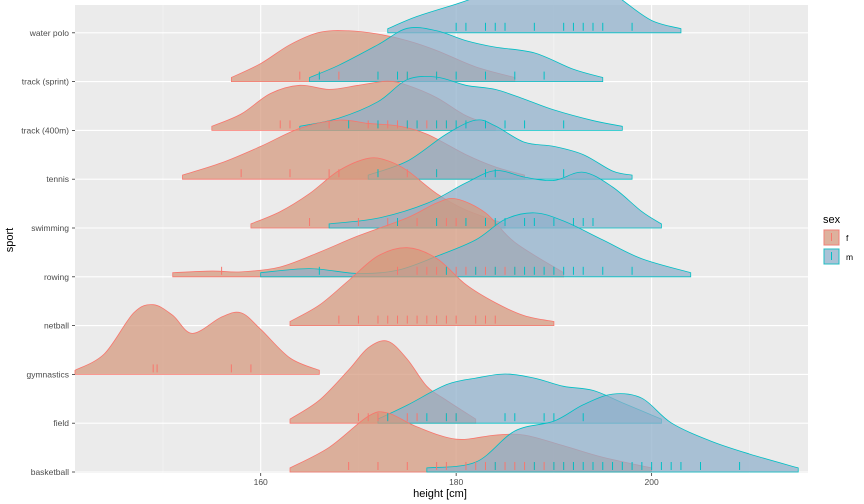 The height and width of the screenshot is (504, 864). I want to click on density-ridge-track-sprint--m, so click(456, 54).